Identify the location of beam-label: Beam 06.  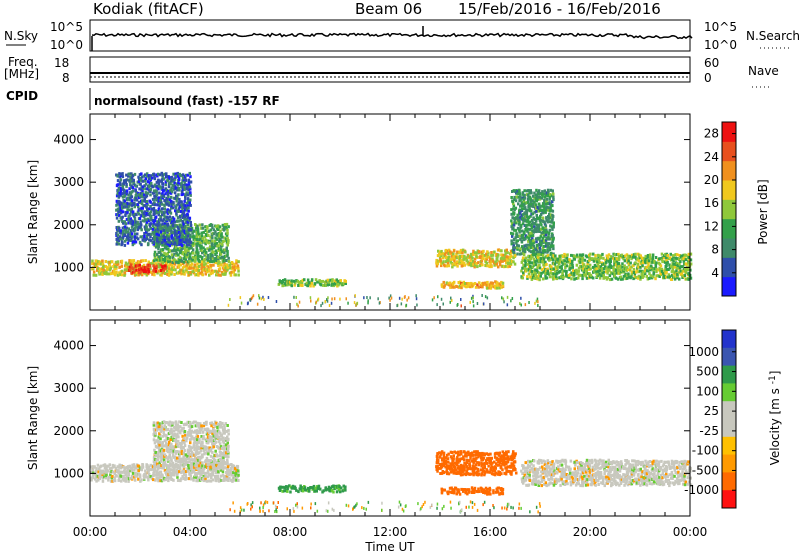
(388, 9).